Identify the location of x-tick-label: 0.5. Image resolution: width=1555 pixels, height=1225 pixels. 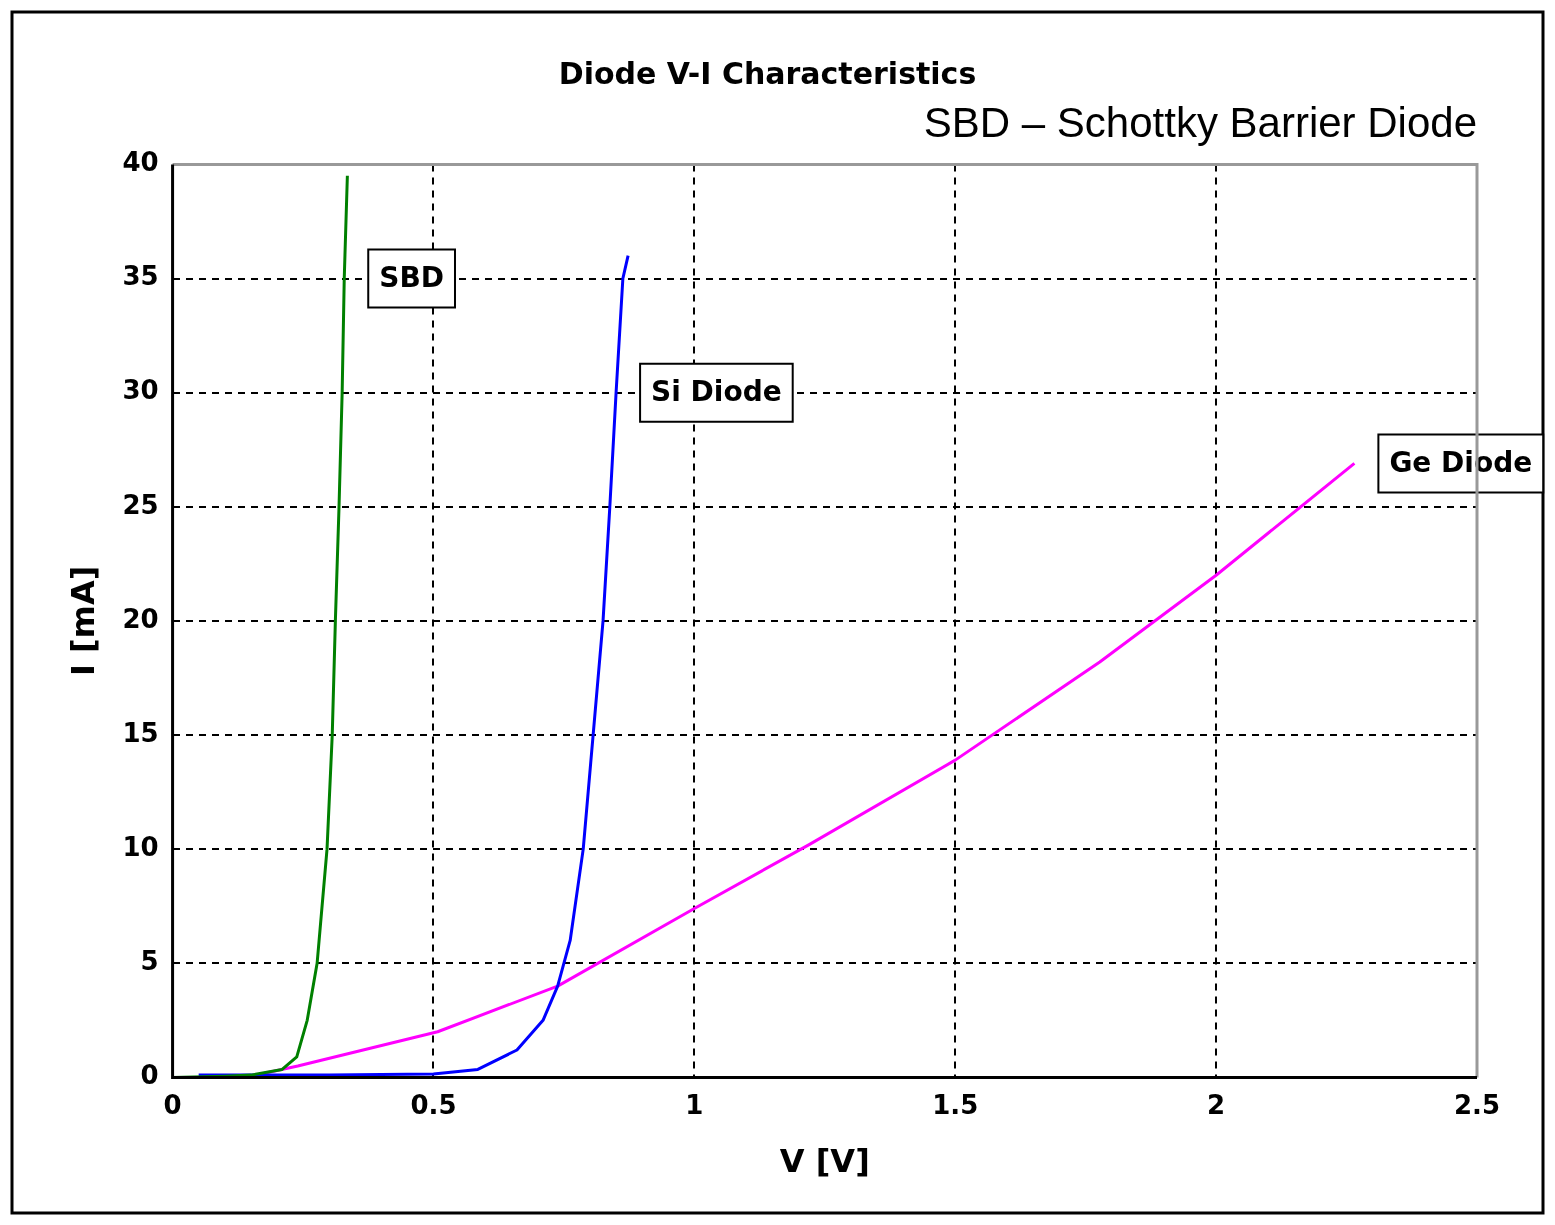
(433, 1104).